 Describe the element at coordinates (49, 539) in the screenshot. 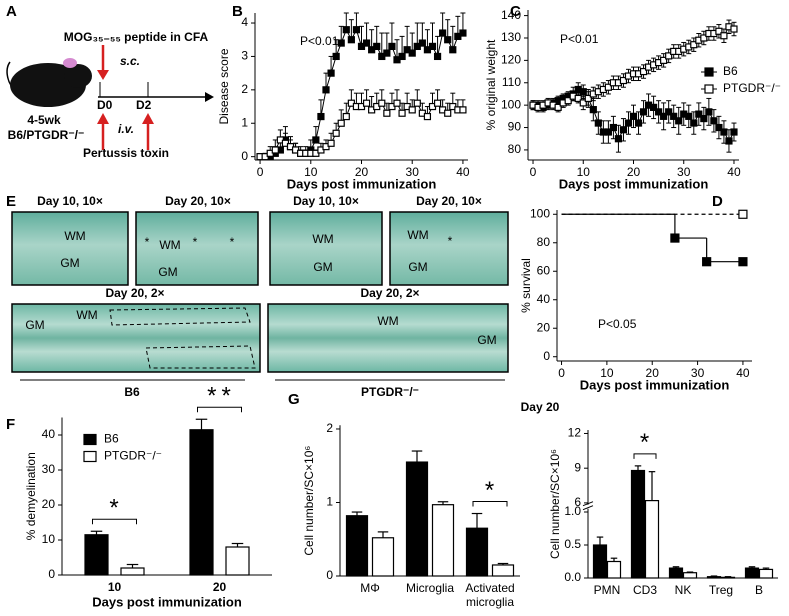

I see `y-tick-label: 10` at that location.